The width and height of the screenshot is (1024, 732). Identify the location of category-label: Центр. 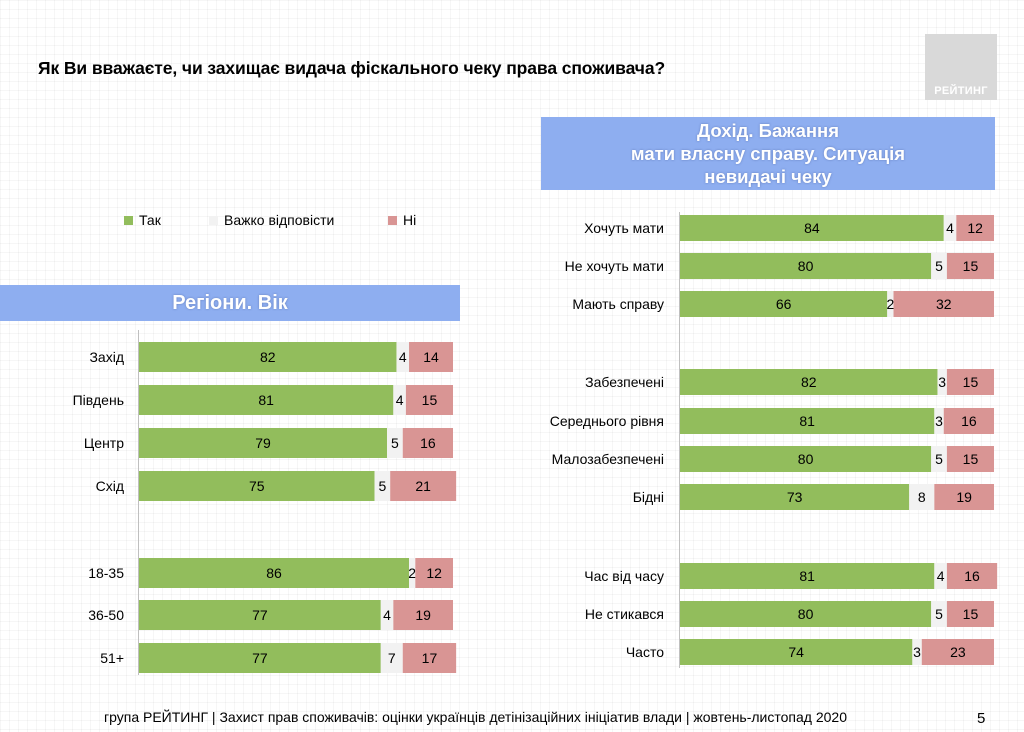
(104, 443).